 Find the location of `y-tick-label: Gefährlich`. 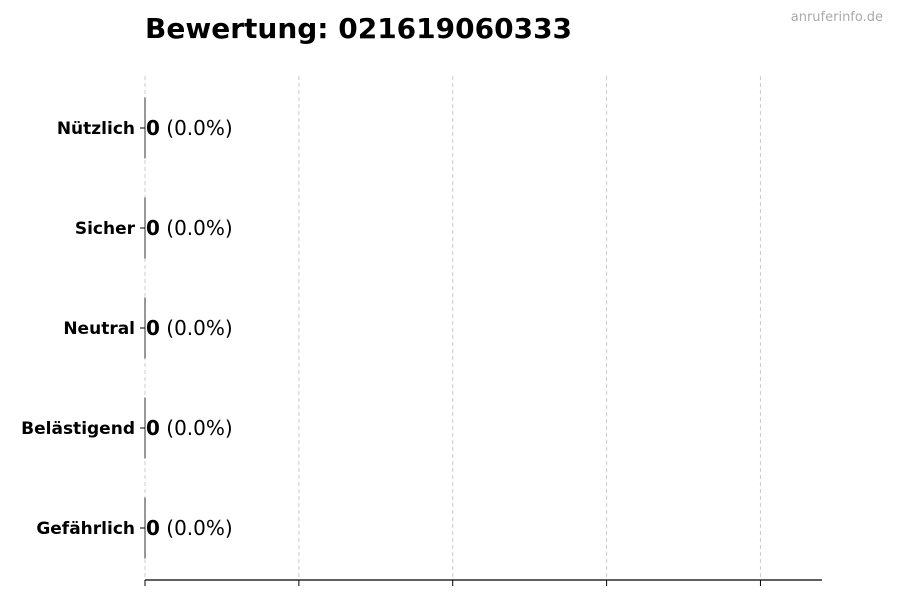

y-tick-label: Gefährlich is located at coordinates (85, 529).